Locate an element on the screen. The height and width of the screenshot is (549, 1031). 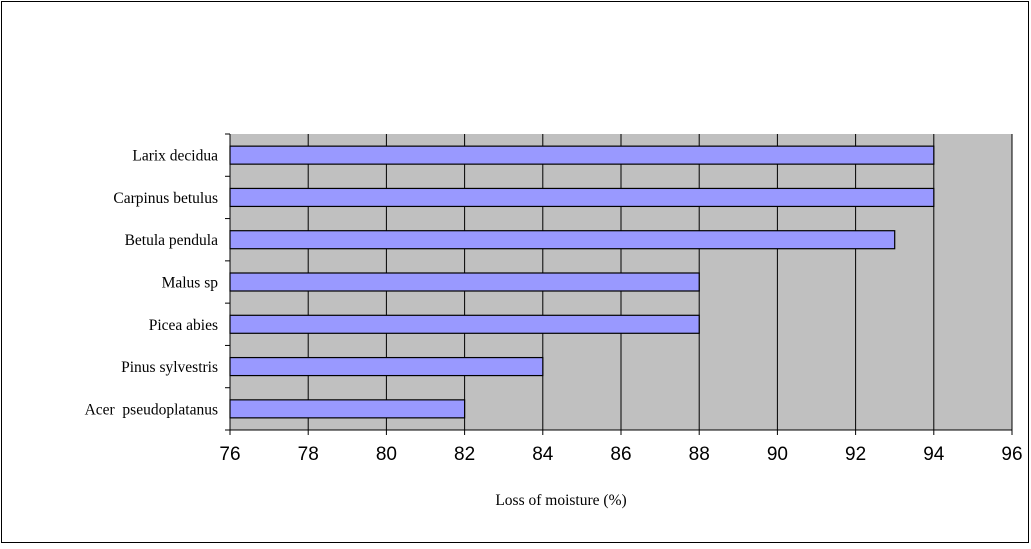
bar-malus-sp is located at coordinates (464, 282).